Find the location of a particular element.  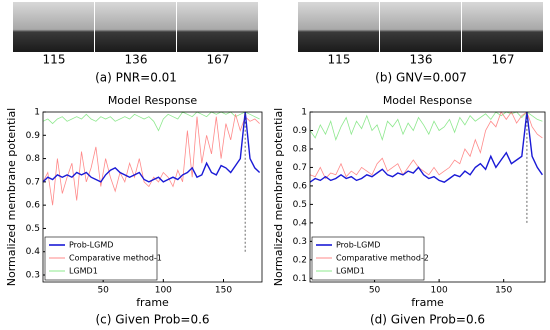

legend-label: Comparative method-1 is located at coordinates (115, 258).